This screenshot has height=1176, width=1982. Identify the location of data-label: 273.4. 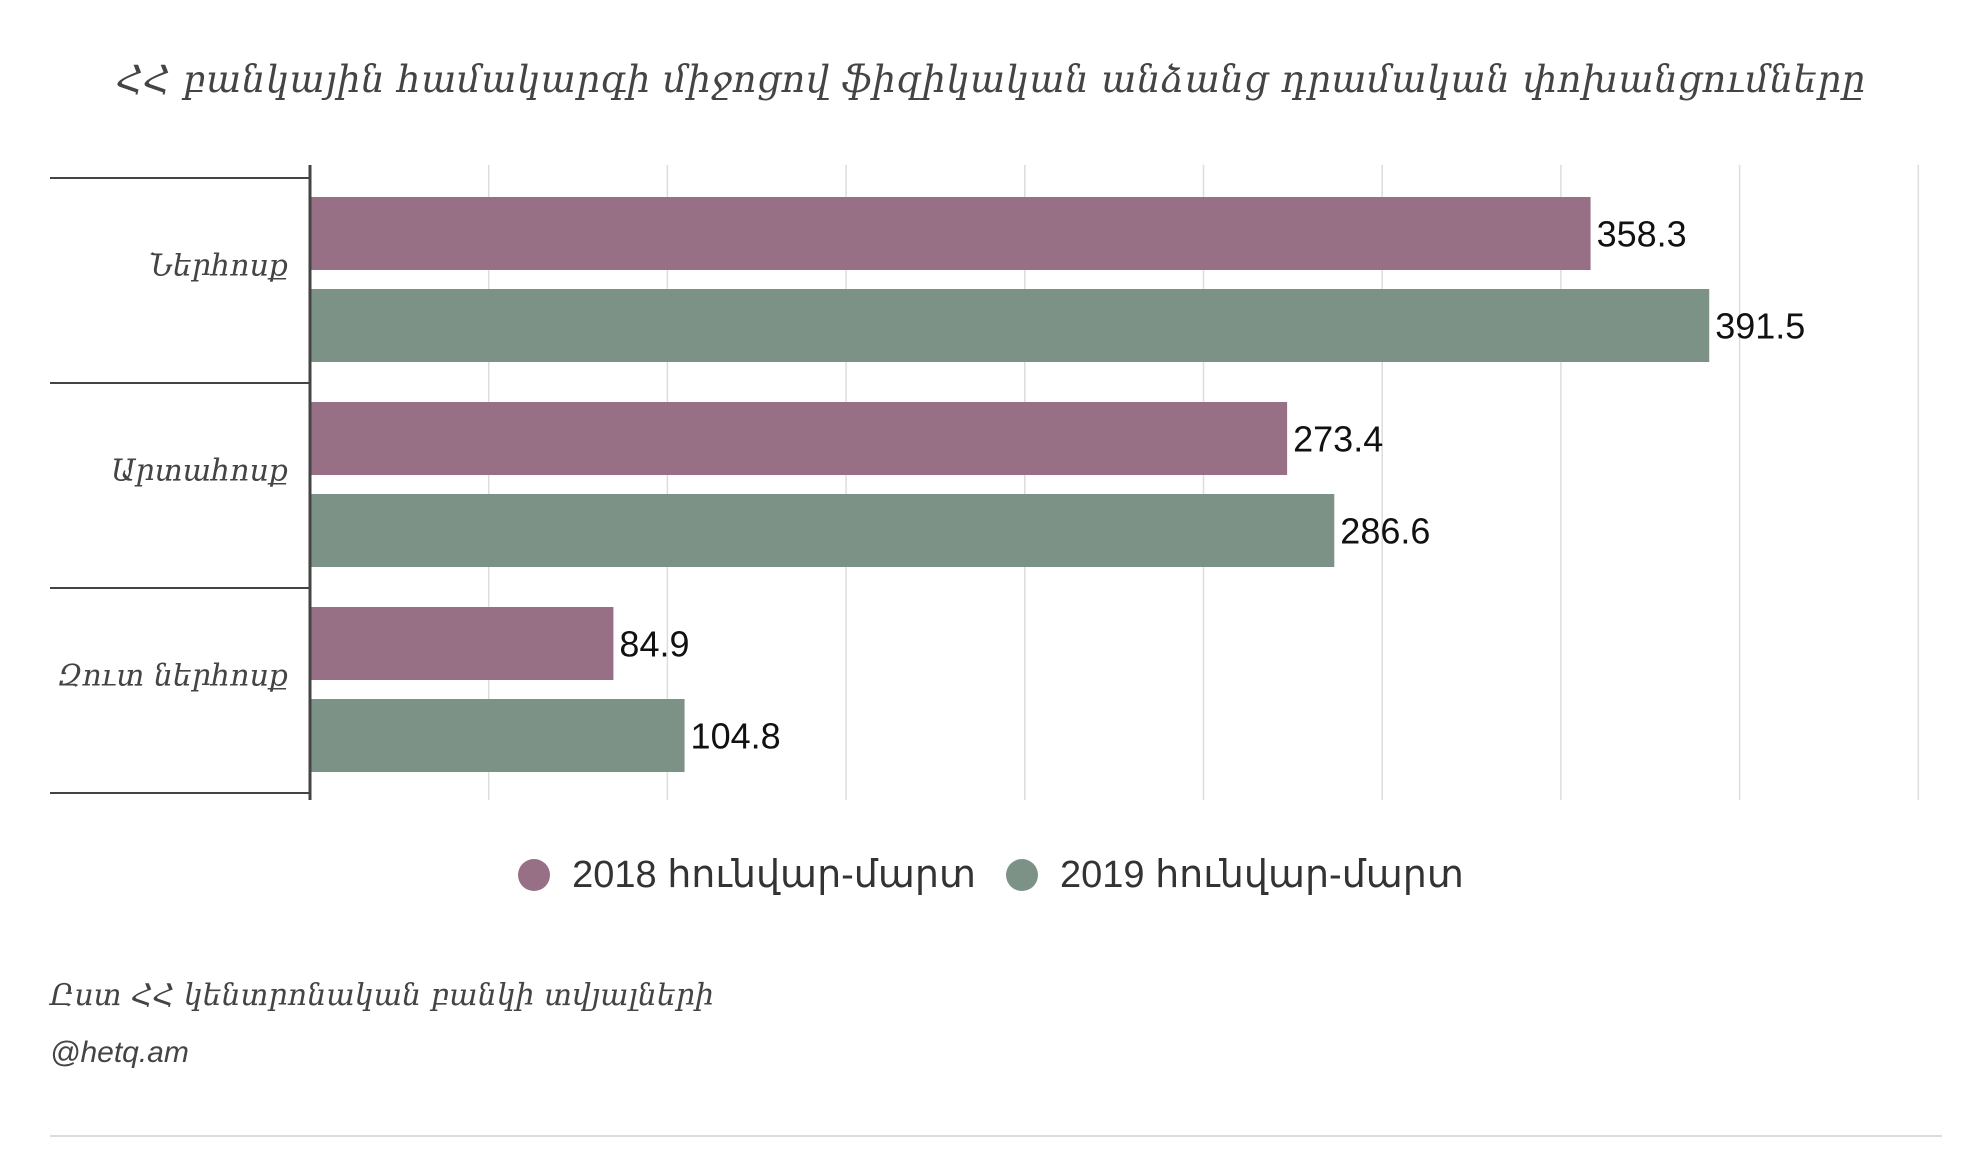
(1338, 439).